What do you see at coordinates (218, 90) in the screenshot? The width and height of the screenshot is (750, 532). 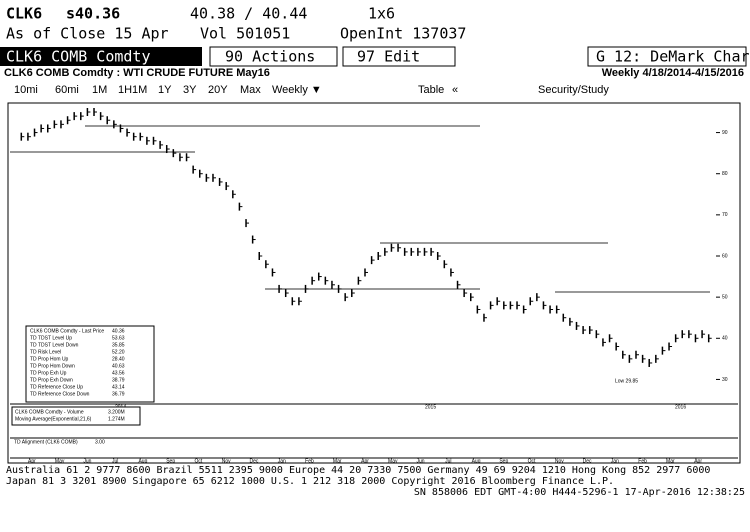 I see `toolbar-item: 20Y` at bounding box center [218, 90].